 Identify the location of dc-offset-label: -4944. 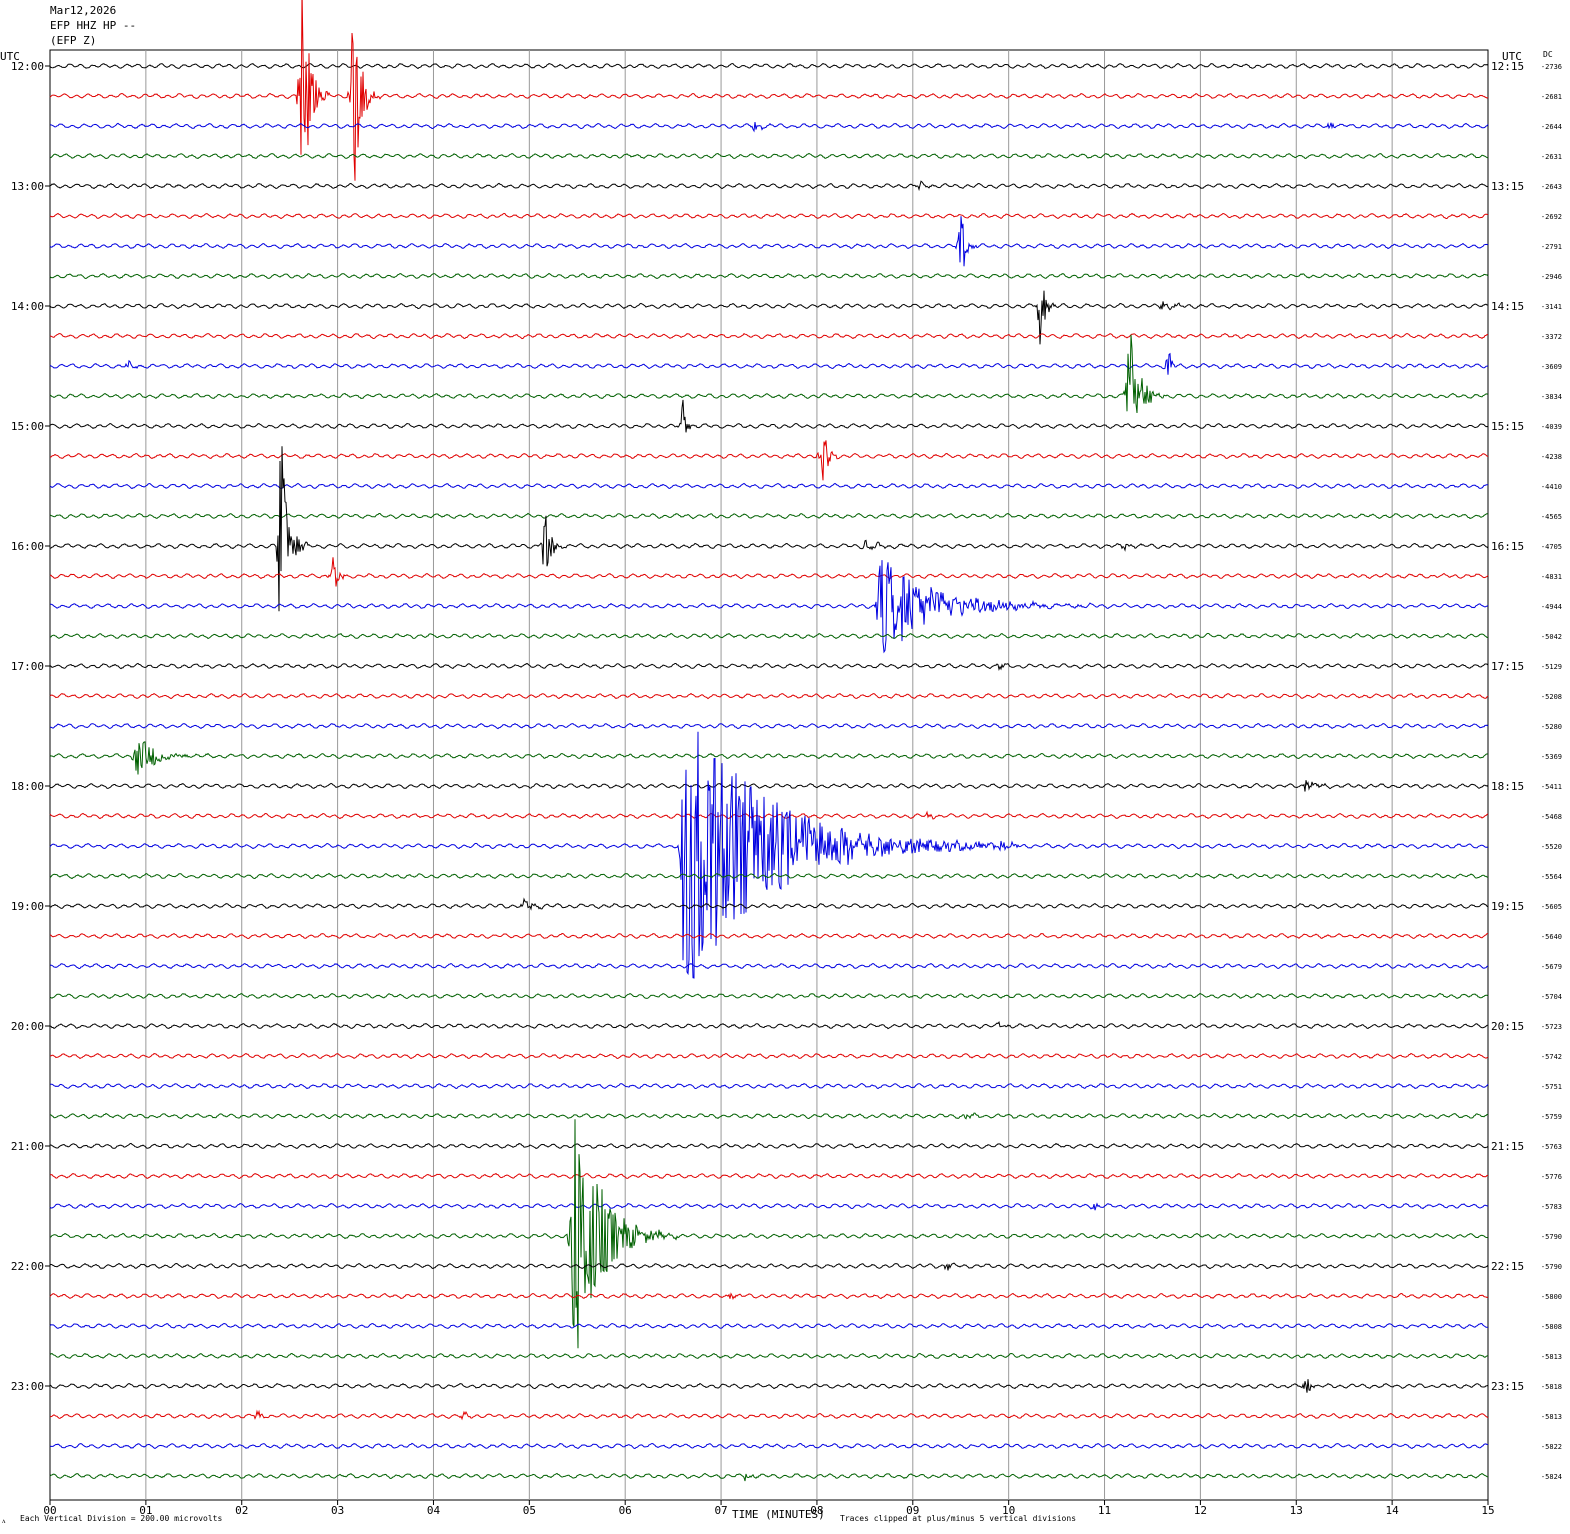
(1551, 607).